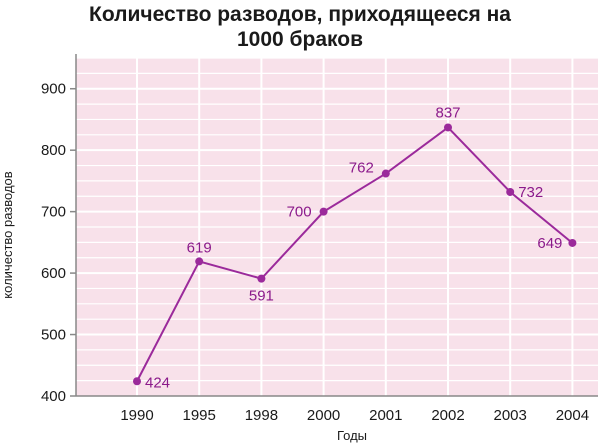 Image resolution: width=600 pixels, height=444 pixels. Describe the element at coordinates (136, 415) in the screenshot. I see `x-tick-label: 1990` at that location.